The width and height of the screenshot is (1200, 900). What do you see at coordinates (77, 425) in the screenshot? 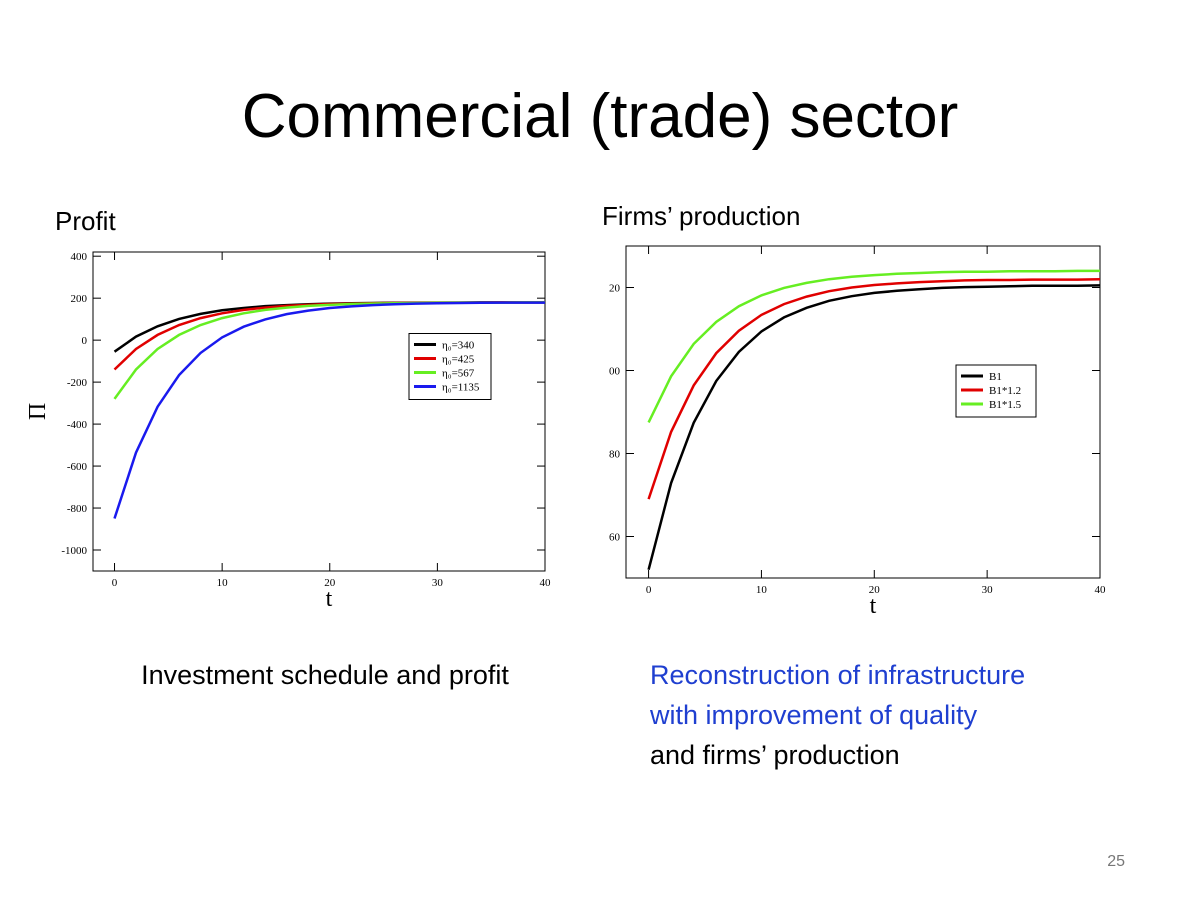
I see `y-tick-label: -400` at bounding box center [77, 425].